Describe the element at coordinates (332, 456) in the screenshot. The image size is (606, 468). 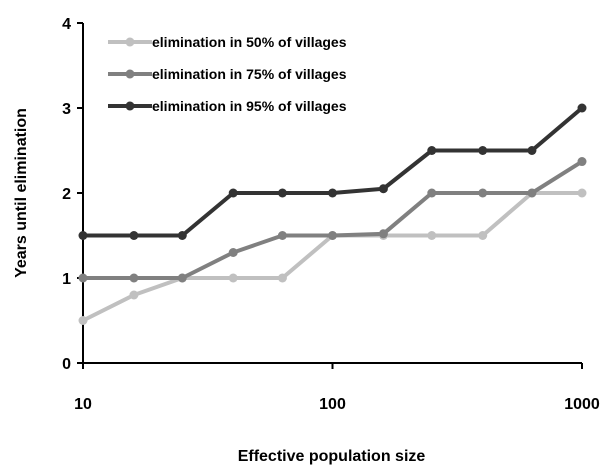
I see `x-axis-title: Effective population size` at that location.